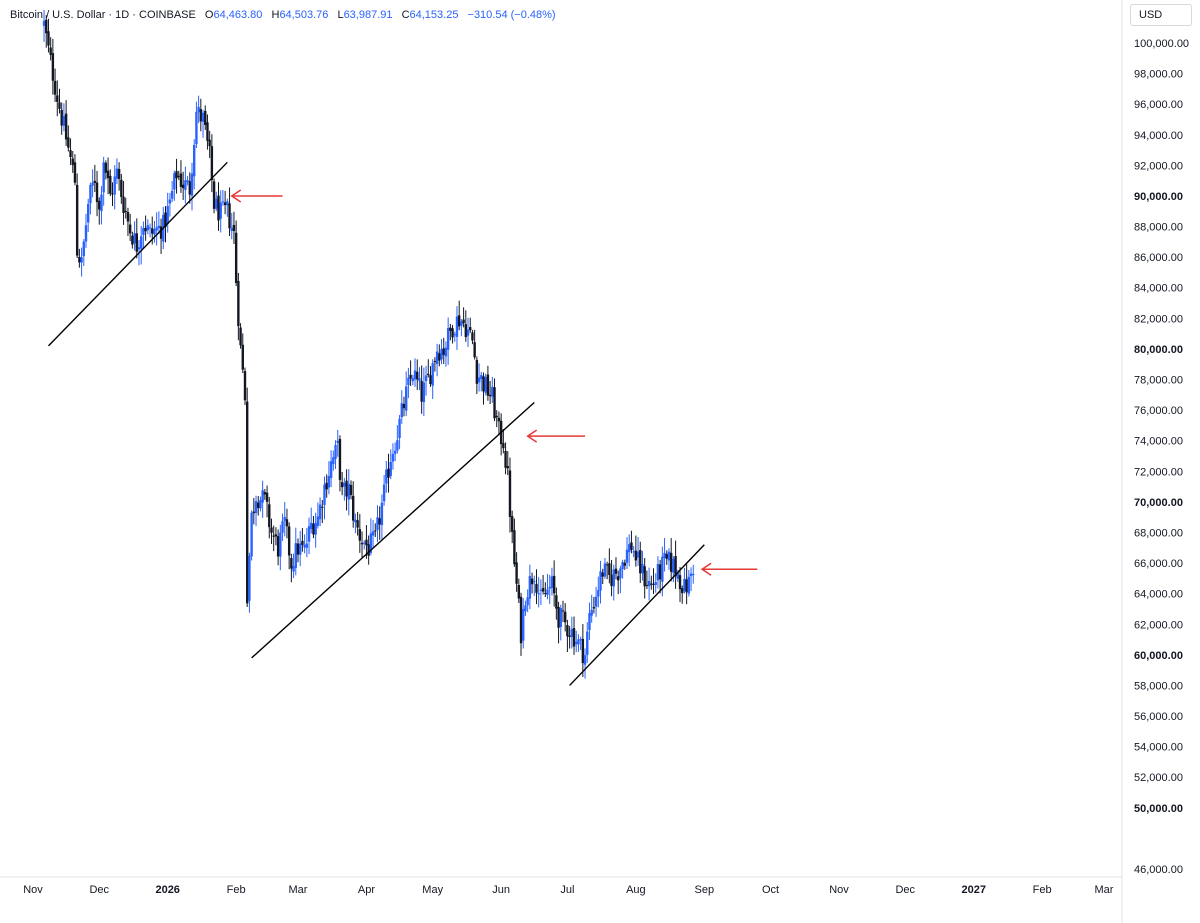 The height and width of the screenshot is (923, 1200). What do you see at coordinates (1161, 44) in the screenshot?
I see `price-tick-label: 100,000.00` at bounding box center [1161, 44].